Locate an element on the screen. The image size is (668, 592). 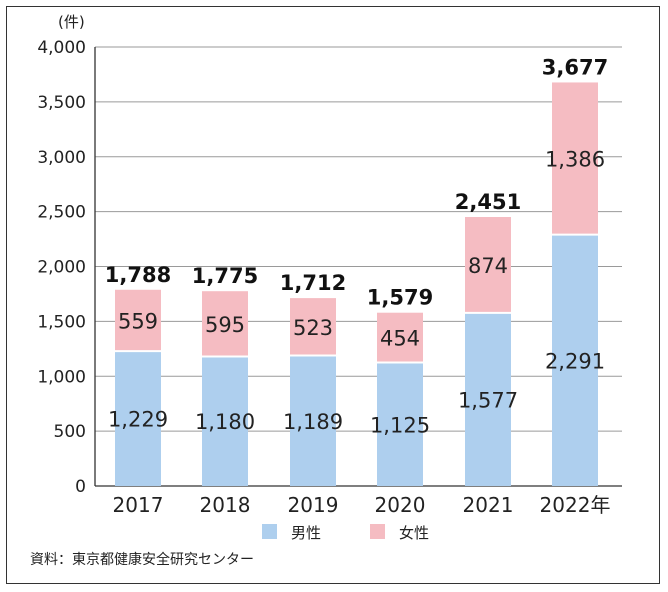
data-label-female: 874 is located at coordinates (488, 266).